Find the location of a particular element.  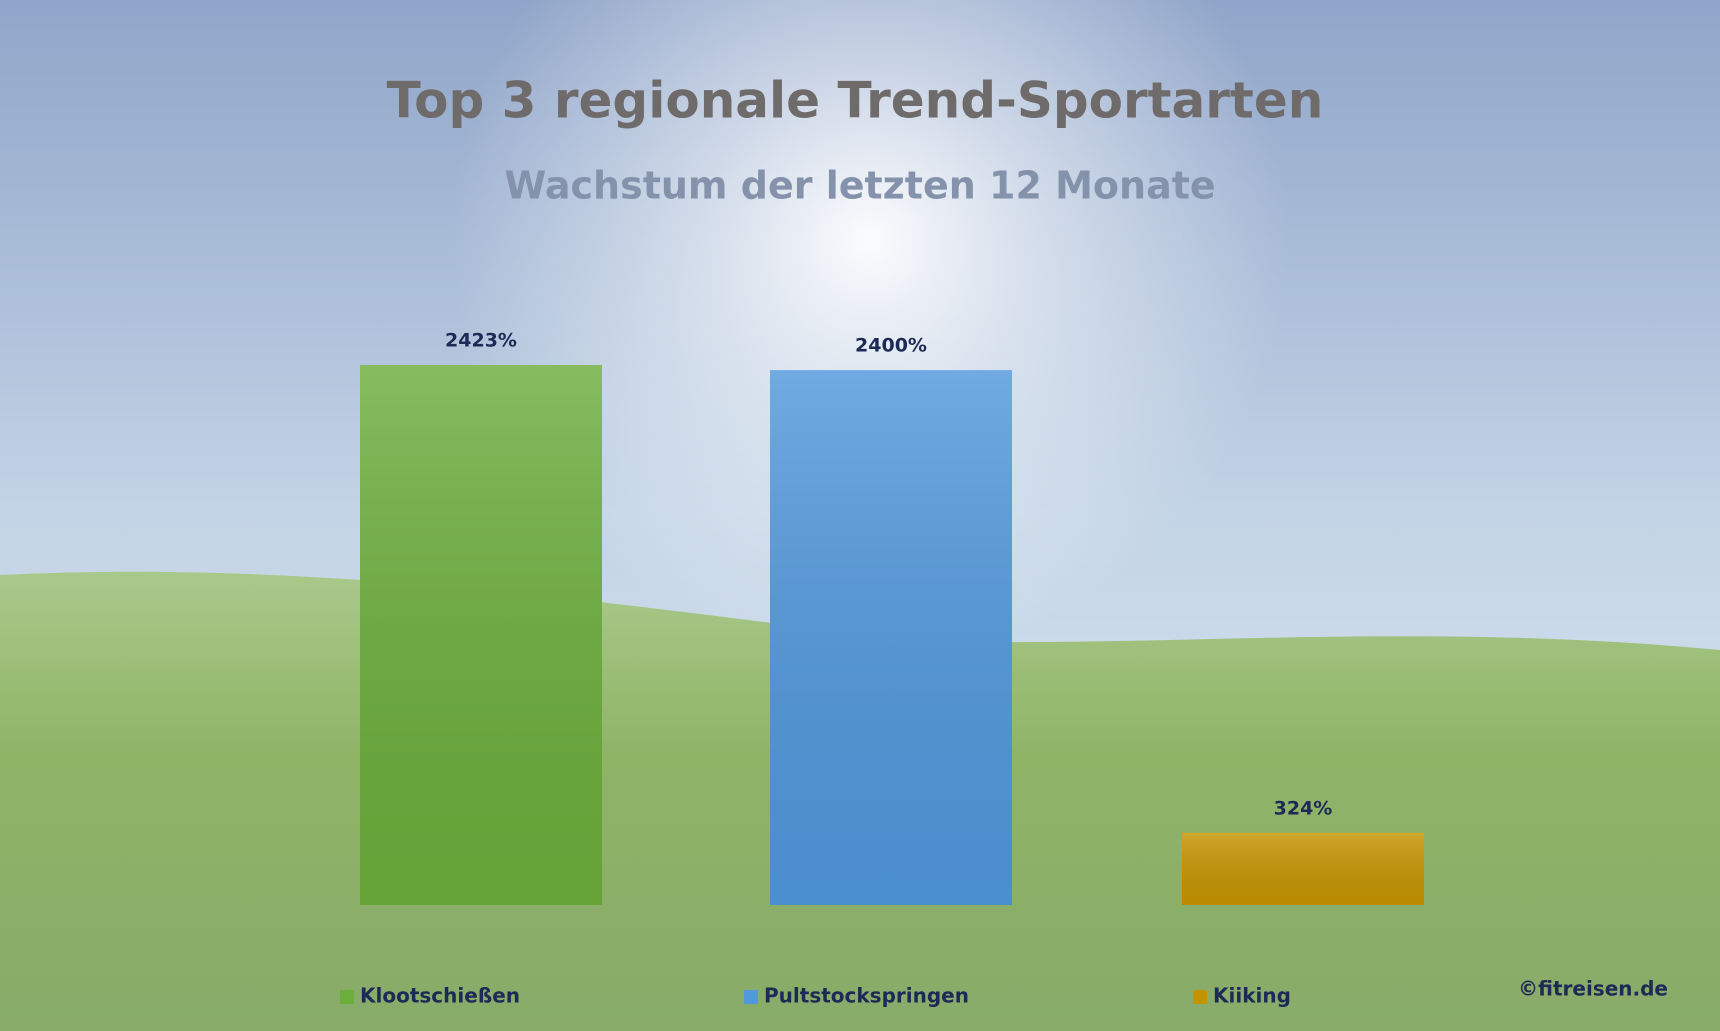

chart-subtitle: Wachstum der letzten 12 Monate is located at coordinates (859, 186).